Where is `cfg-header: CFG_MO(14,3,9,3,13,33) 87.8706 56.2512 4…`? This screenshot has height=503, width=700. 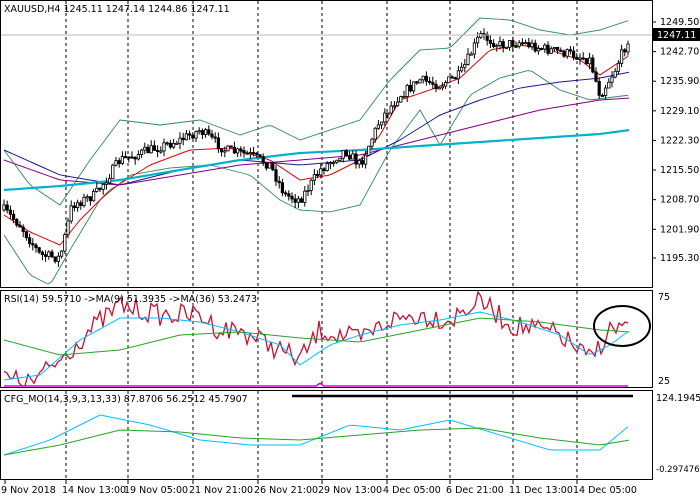
cfg-header: CFG_MO(14,3,9,3,13,33) 87.8706 56.2512 4… is located at coordinates (126, 399).